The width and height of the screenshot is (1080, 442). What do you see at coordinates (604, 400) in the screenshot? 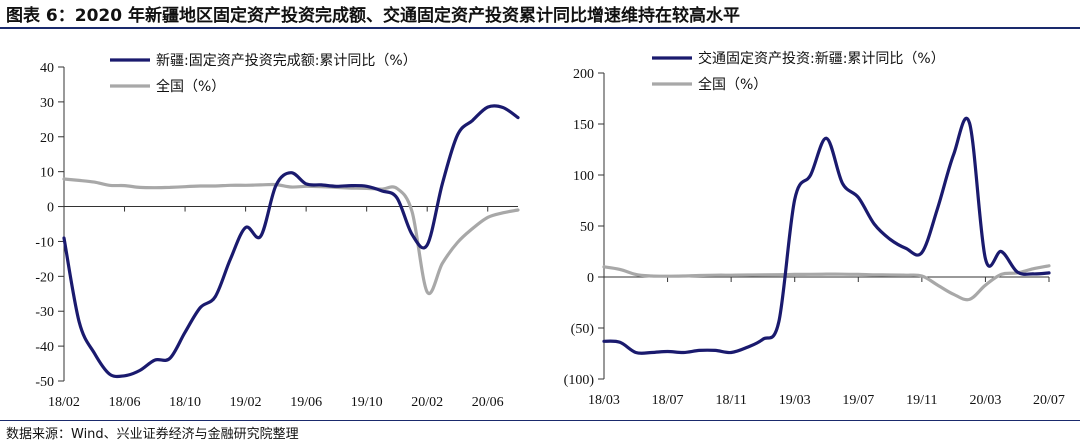
I see `chart2-x-tick-label: 18/03` at bounding box center [604, 400].